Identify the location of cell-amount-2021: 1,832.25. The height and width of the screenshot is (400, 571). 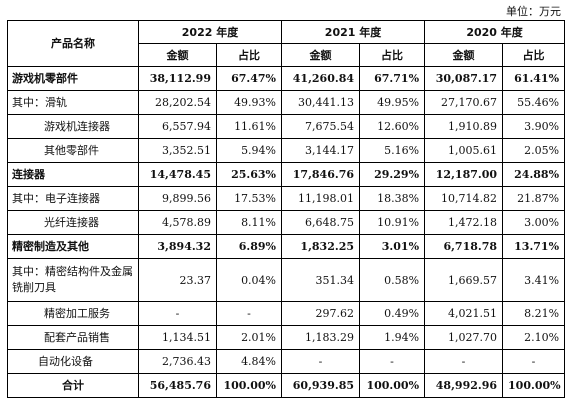
(321, 246).